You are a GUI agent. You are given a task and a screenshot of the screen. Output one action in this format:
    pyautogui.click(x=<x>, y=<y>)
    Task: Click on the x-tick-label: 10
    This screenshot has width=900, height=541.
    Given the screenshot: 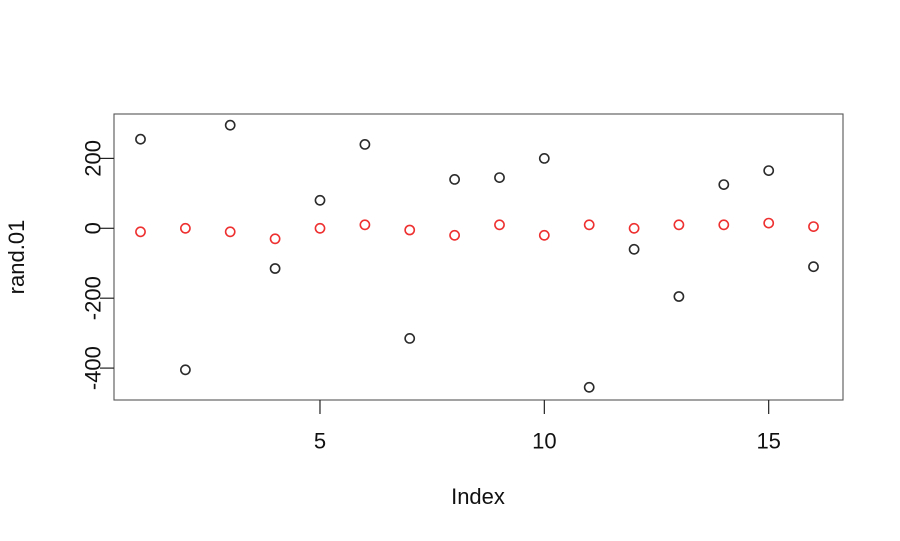 What is the action you would take?
    pyautogui.click(x=544, y=441)
    